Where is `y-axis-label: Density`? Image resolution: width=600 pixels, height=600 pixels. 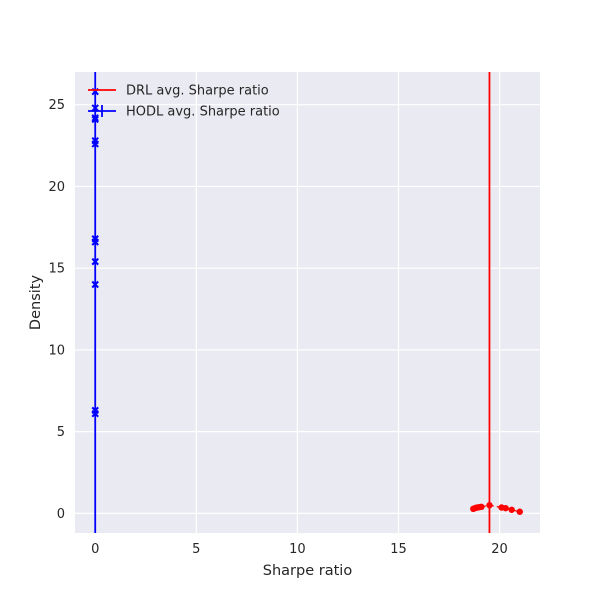
y-axis-label: Density is located at coordinates (36, 303).